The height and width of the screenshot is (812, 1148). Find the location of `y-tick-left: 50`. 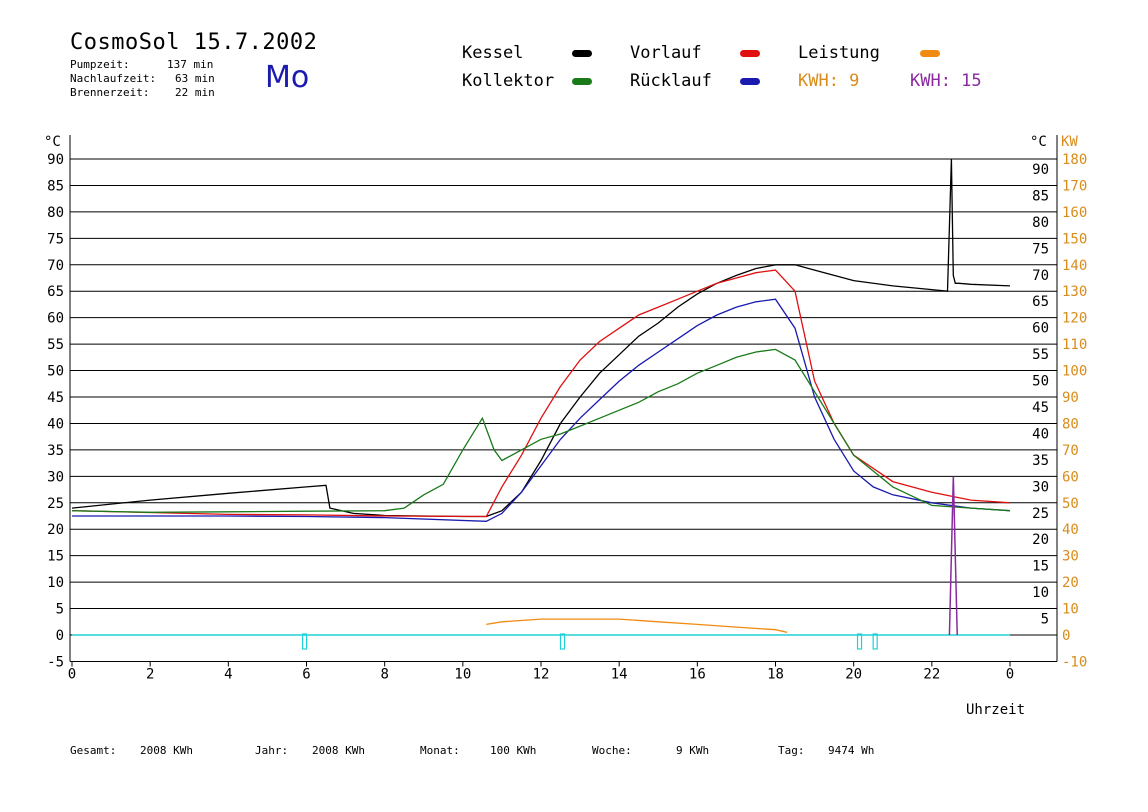

y-tick-left: 50 is located at coordinates (55, 372).